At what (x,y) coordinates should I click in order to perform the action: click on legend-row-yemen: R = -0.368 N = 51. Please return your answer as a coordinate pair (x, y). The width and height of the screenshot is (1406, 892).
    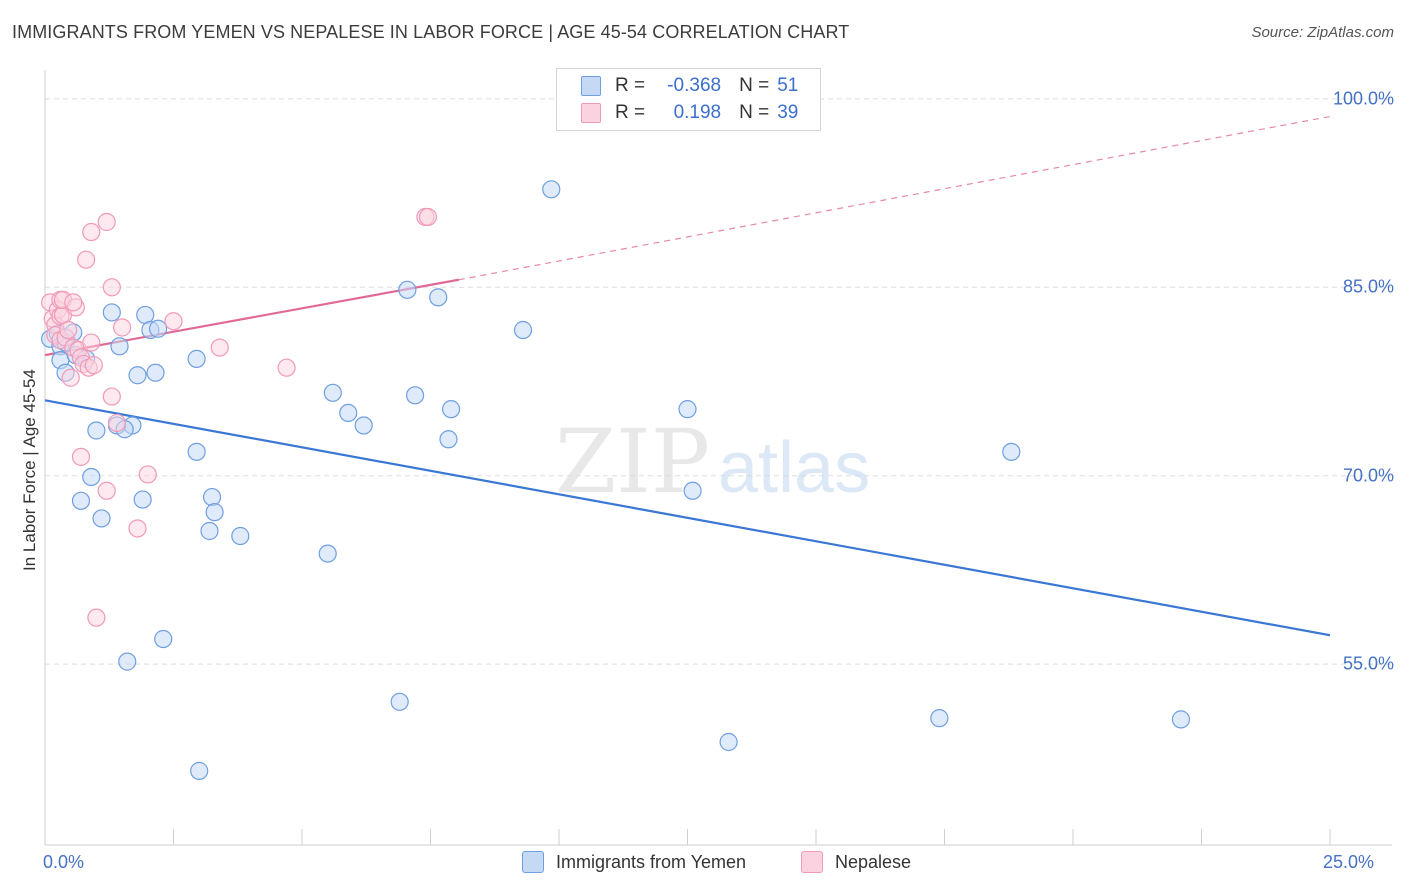
    Looking at the image, I should click on (677, 86).